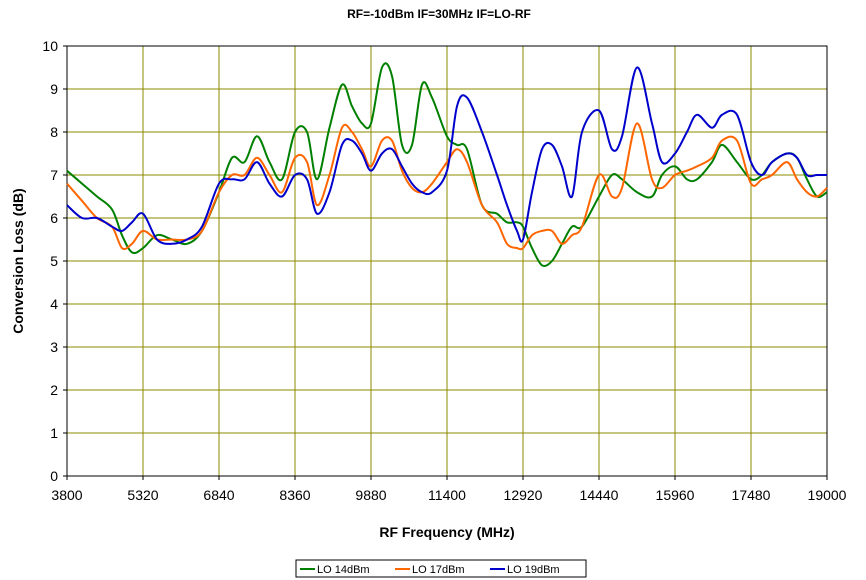 Image resolution: width=866 pixels, height=580 pixels. What do you see at coordinates (66, 495) in the screenshot?
I see `x-tick-label: 3800` at bounding box center [66, 495].